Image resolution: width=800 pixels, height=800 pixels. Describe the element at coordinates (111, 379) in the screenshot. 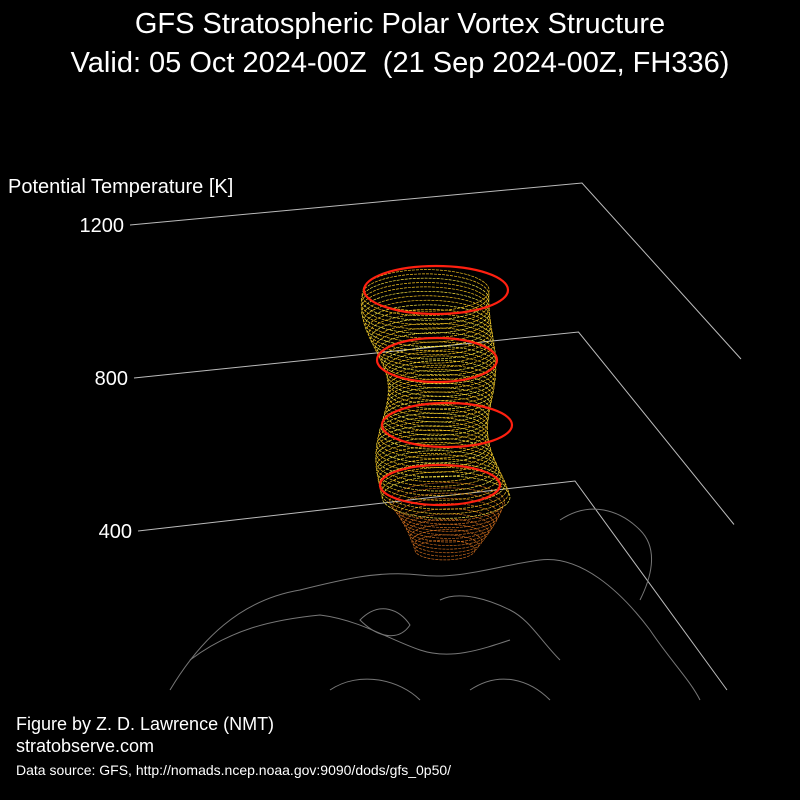

I see `z-tick-label: 800` at that location.